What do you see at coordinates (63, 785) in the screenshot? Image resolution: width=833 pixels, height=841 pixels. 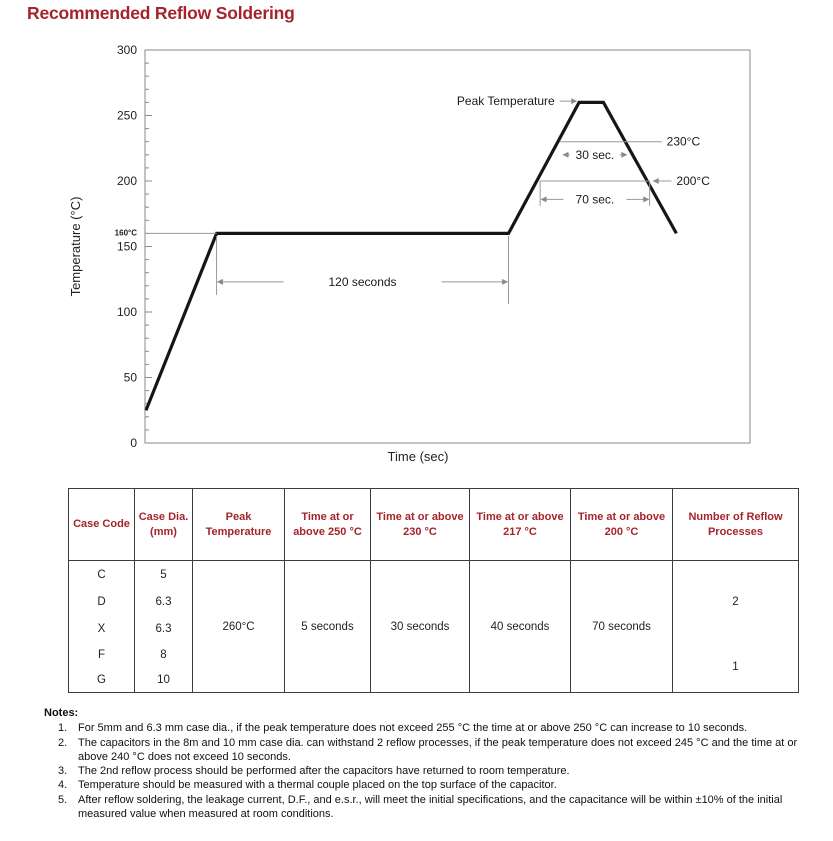 I see `note-number: 4.` at bounding box center [63, 785].